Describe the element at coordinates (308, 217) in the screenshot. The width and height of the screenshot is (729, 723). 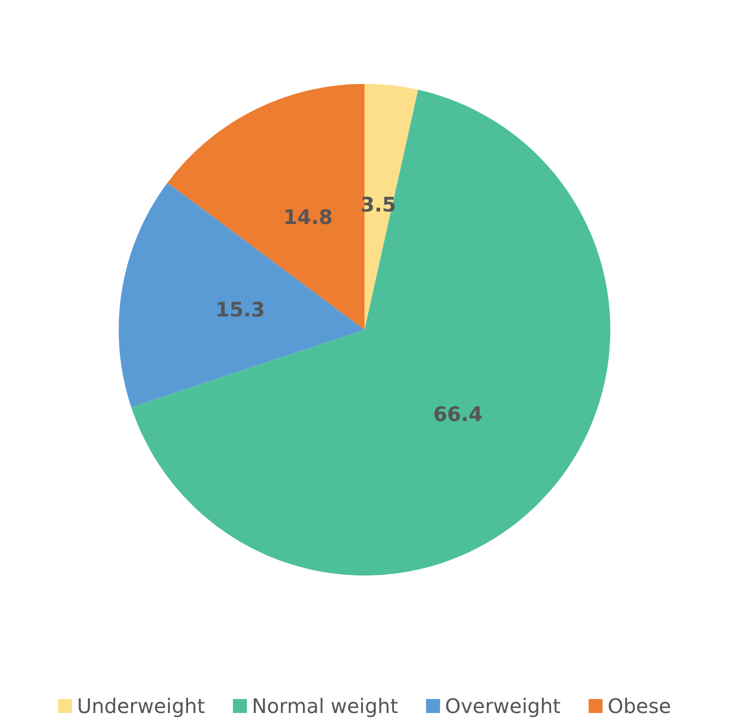
I see `data-label: 14.8` at that location.